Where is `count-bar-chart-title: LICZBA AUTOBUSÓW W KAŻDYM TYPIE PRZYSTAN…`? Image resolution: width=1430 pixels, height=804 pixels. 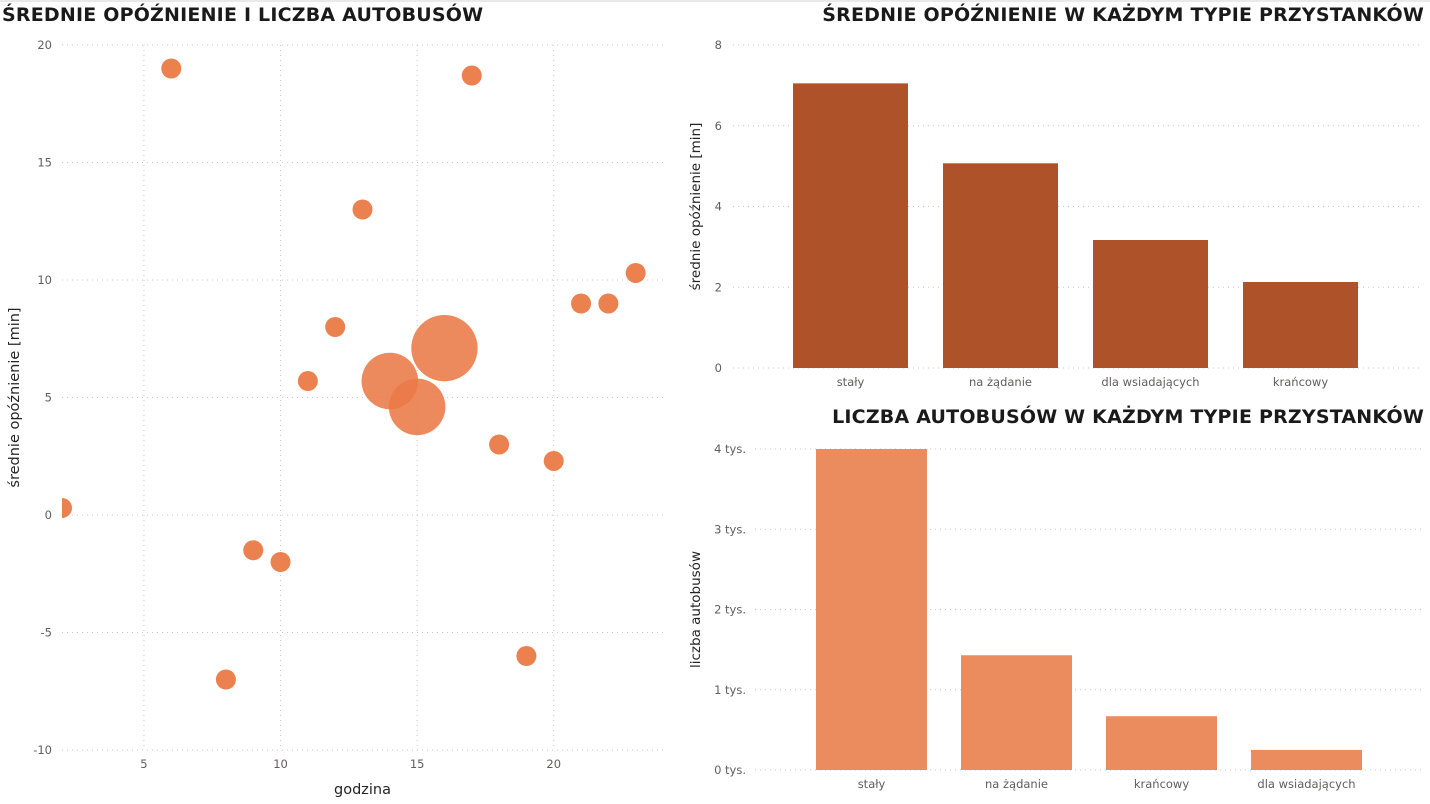 count-bar-chart-title: LICZBA AUTOBUSÓW W KAŻDYM TYPIE PRZYSTAN… is located at coordinates (1128, 417).